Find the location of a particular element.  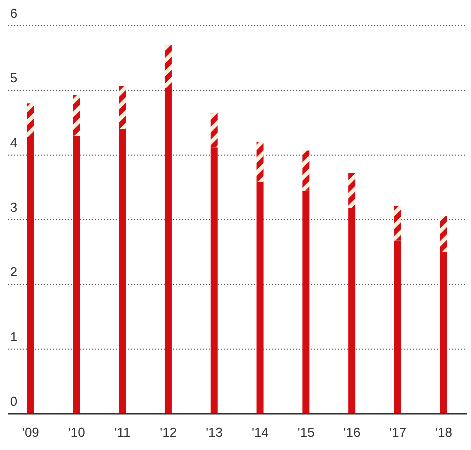

x-tick-label: '16 is located at coordinates (352, 432).